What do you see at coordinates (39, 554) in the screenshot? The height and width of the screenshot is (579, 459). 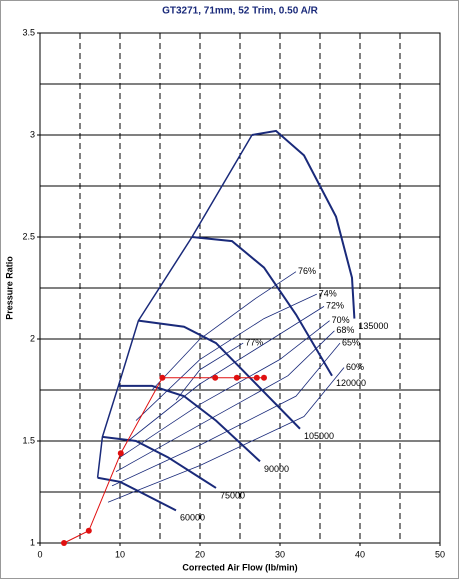 I see `x-tick-label: 0` at bounding box center [39, 554].